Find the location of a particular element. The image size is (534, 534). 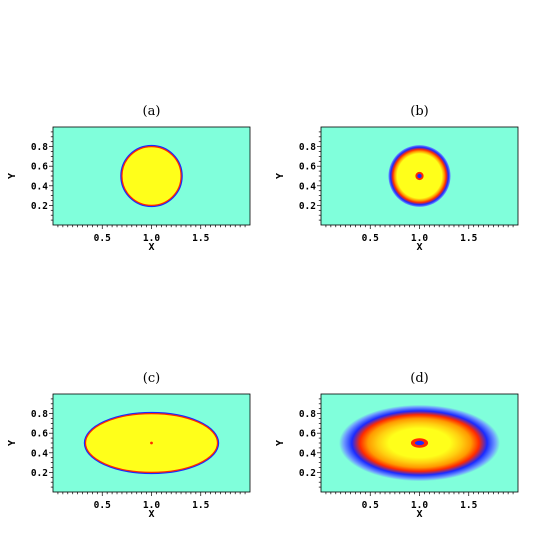

field-b is located at coordinates (419, 176).